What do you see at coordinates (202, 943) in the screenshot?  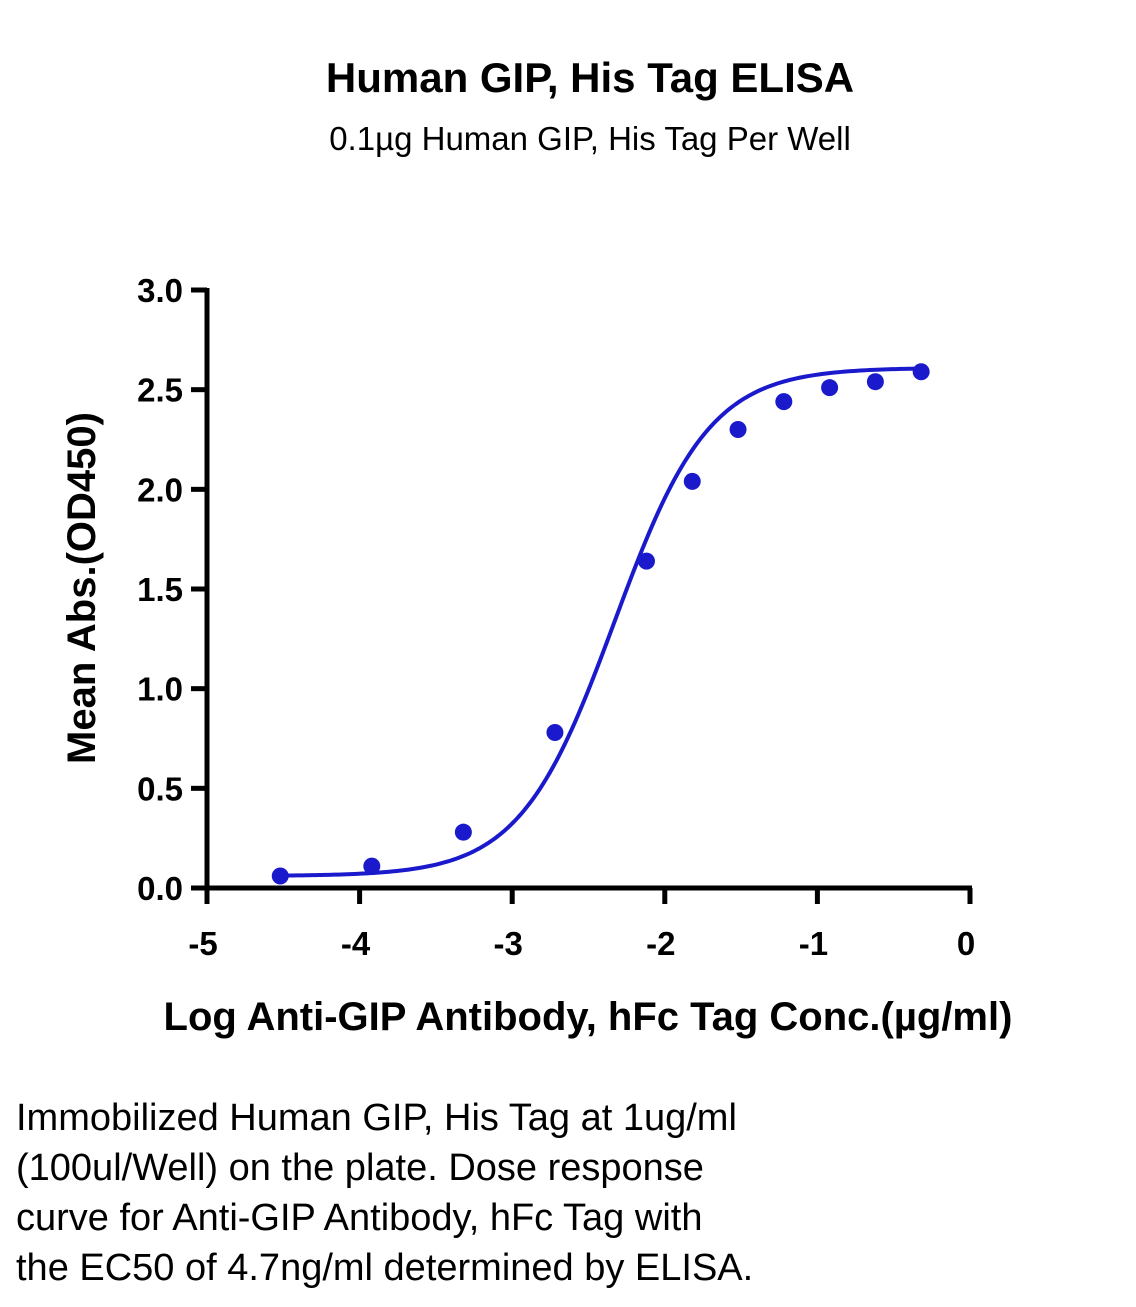 I see `x-tick-label: -5` at bounding box center [202, 943].